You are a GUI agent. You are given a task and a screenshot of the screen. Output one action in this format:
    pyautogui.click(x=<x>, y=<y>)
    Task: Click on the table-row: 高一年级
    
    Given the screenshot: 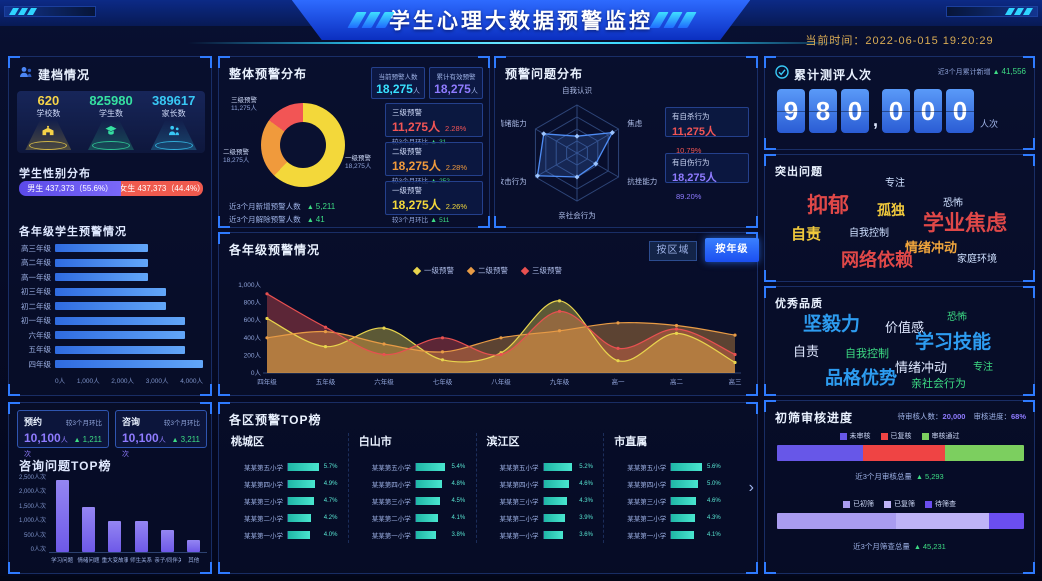 What is the action you would take?
    pyautogui.click(x=111, y=277)
    